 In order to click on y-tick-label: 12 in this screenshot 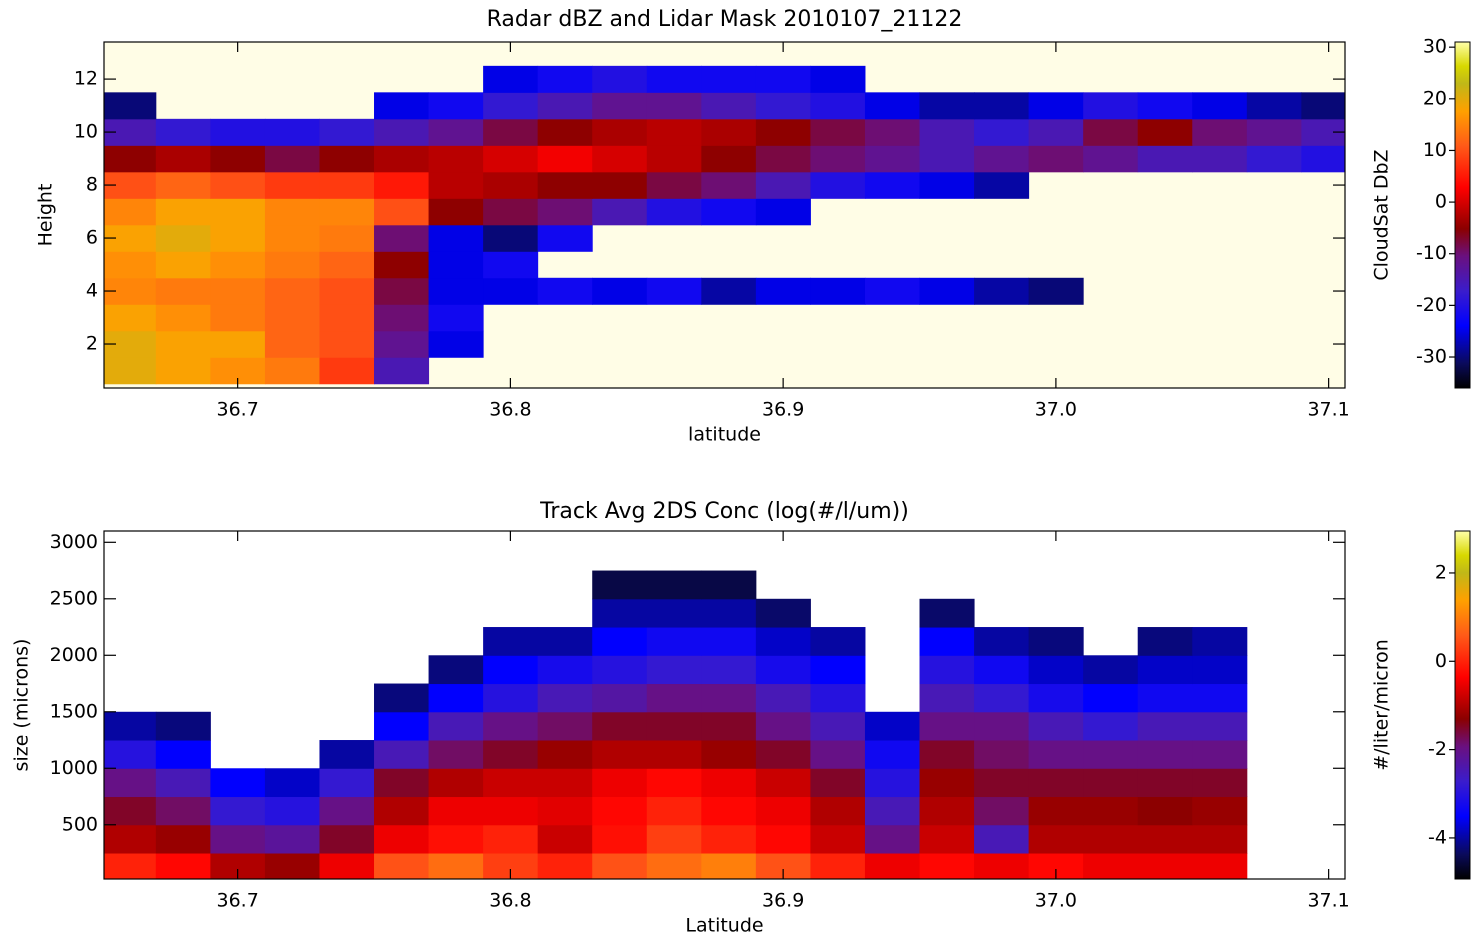, I will do `click(86, 79)`.